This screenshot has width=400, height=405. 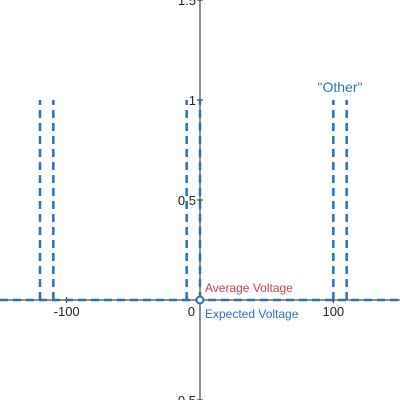 What do you see at coordinates (200, 300) in the screenshot?
I see `origin-point` at bounding box center [200, 300].